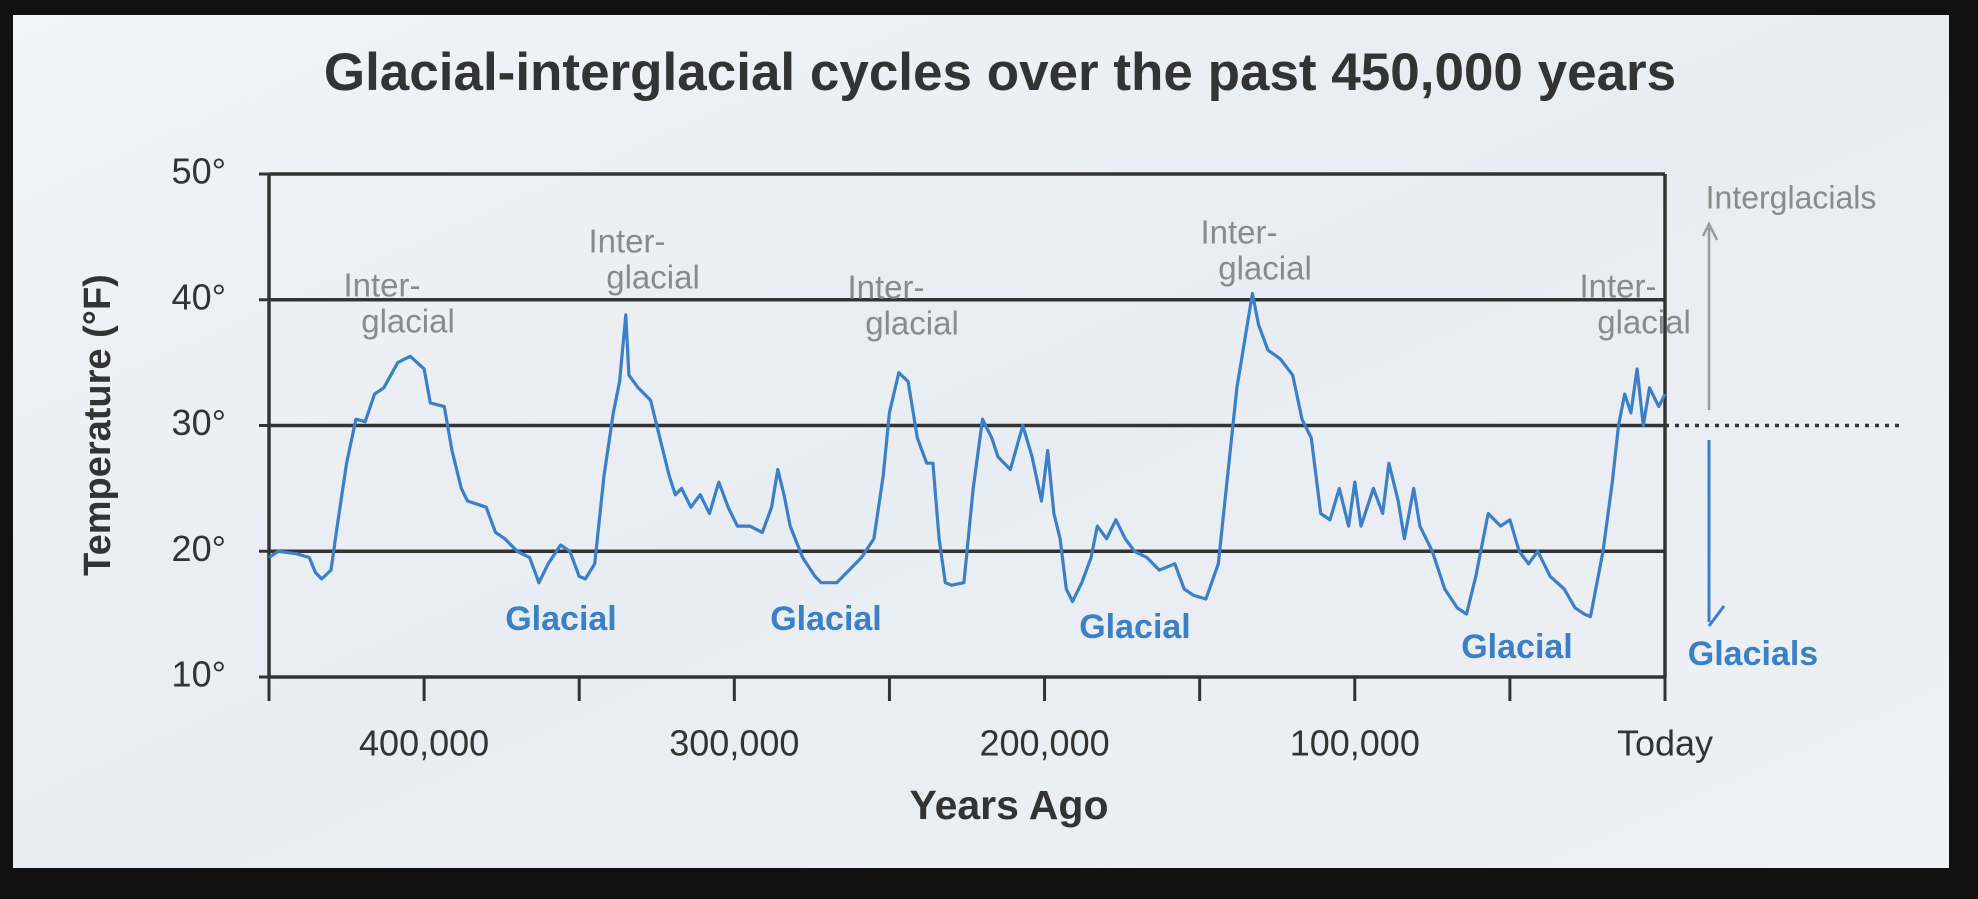  Describe the element at coordinates (199, 548) in the screenshot. I see `y-tick-label: 20°` at that location.